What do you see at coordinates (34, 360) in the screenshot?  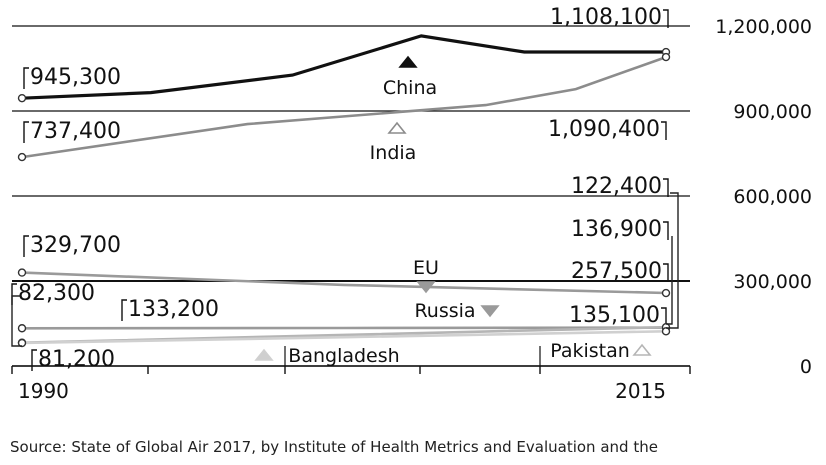 I see `start-bracket-bangladesh` at bounding box center [34, 360].